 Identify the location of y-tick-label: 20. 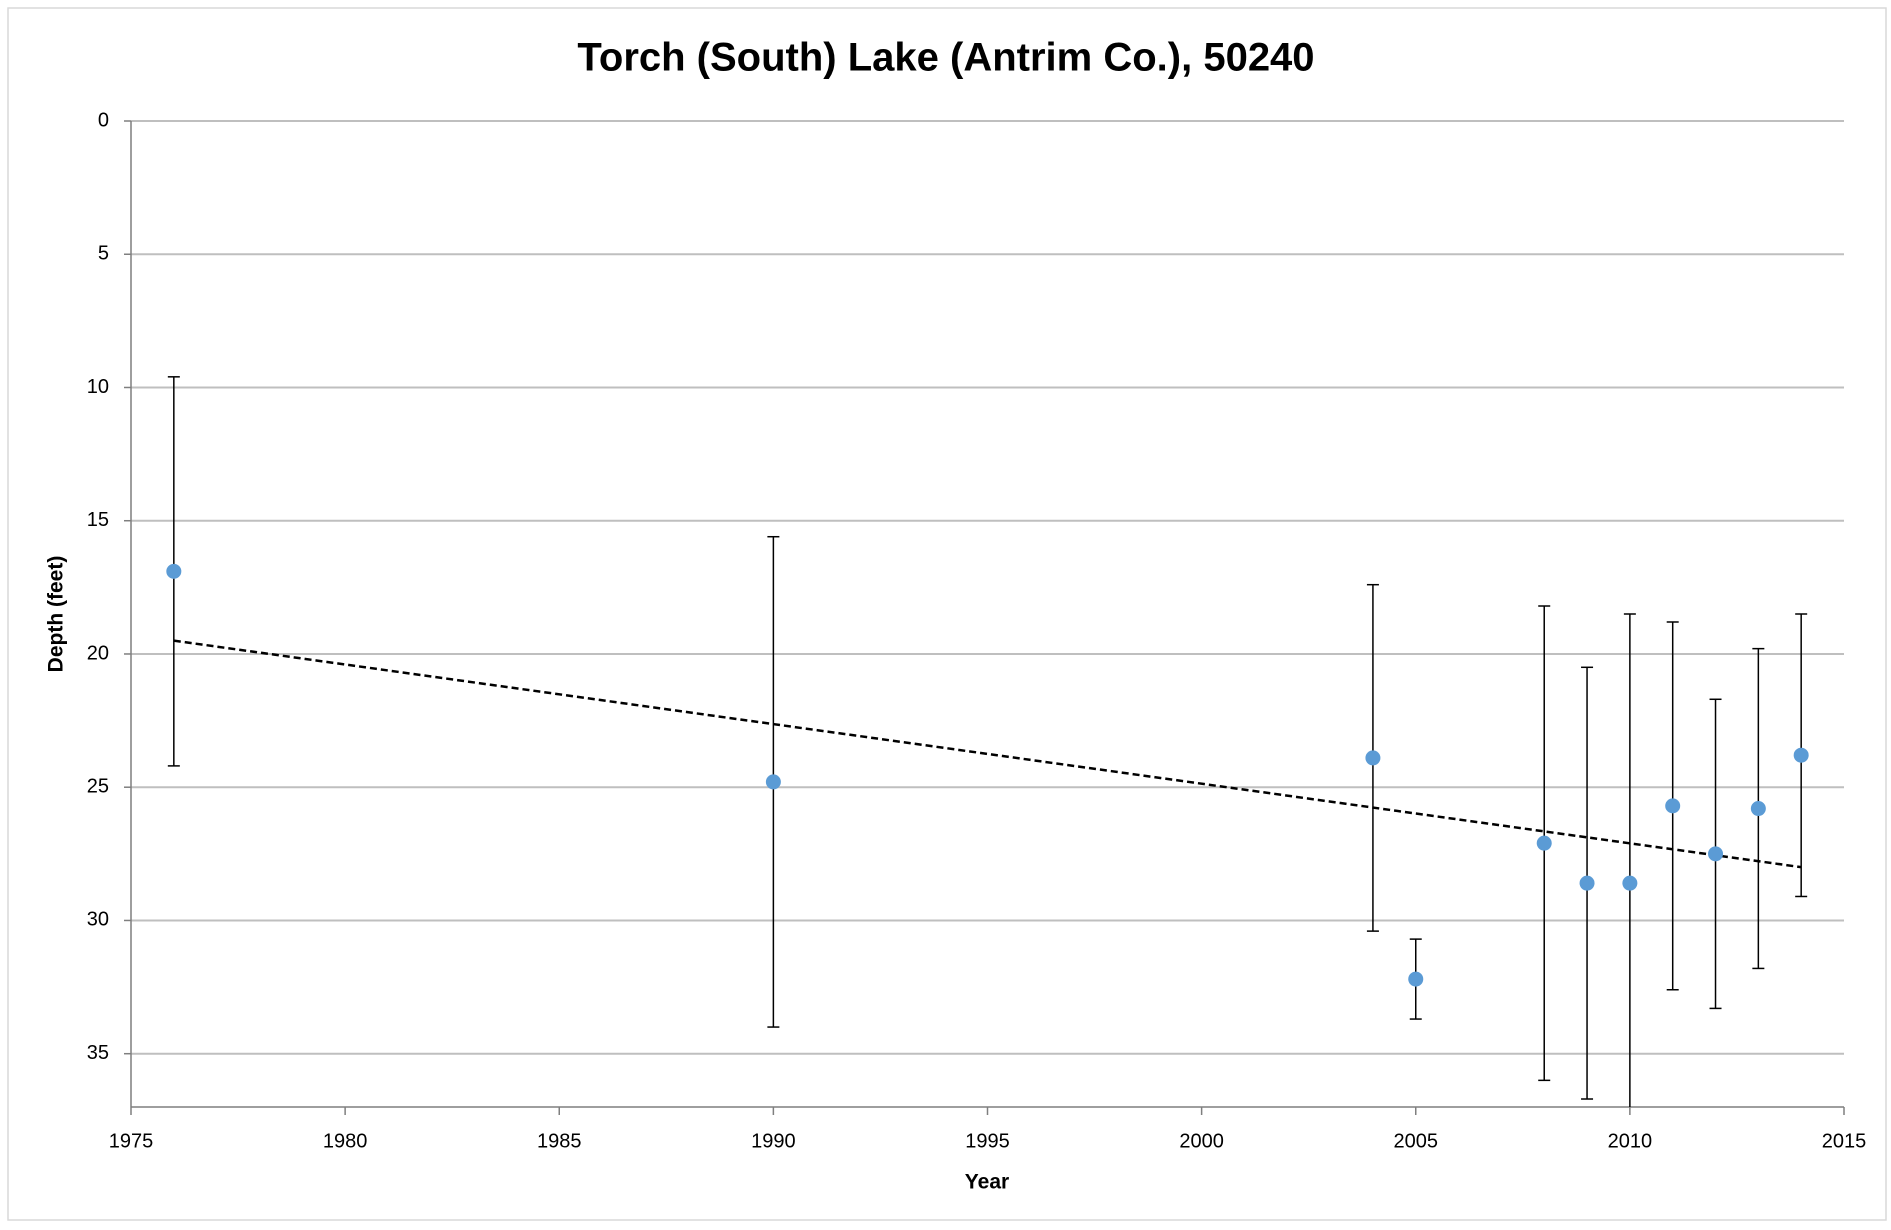
(98, 653).